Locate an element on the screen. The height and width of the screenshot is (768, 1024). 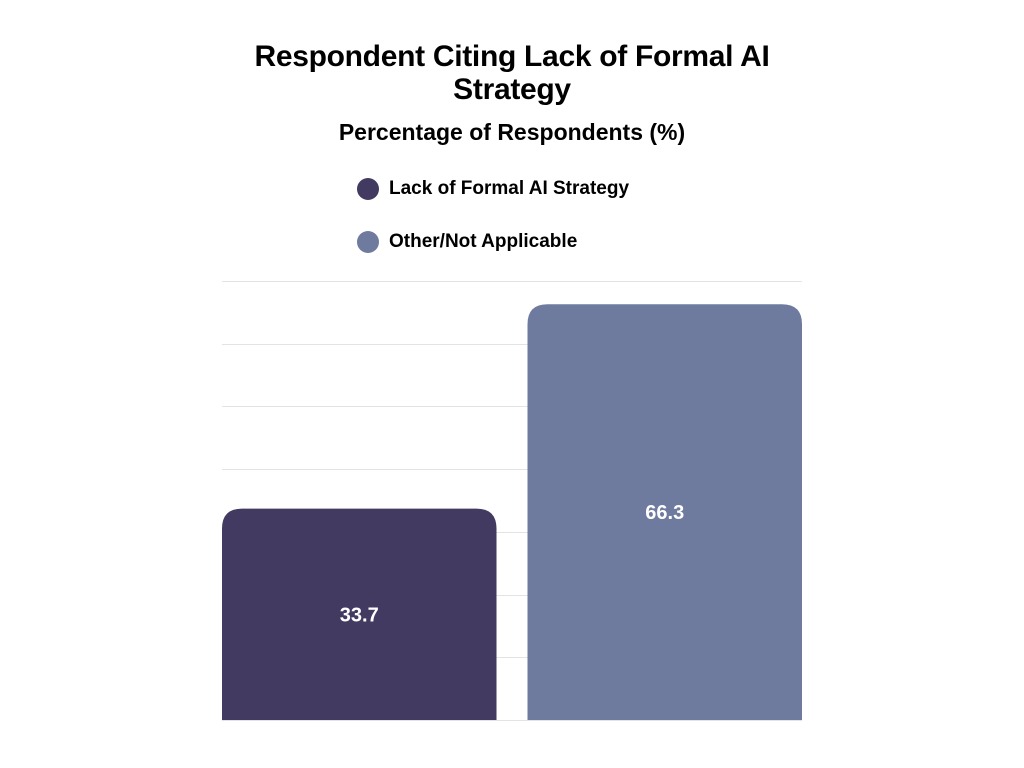
legend-item-other-not-applicable: Other/Not Applicable is located at coordinates (493, 242).